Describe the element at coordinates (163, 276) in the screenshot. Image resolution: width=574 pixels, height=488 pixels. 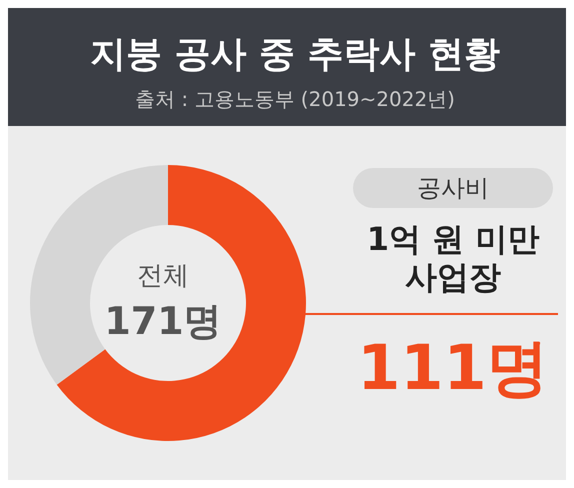
I see `text: 전체` at that location.